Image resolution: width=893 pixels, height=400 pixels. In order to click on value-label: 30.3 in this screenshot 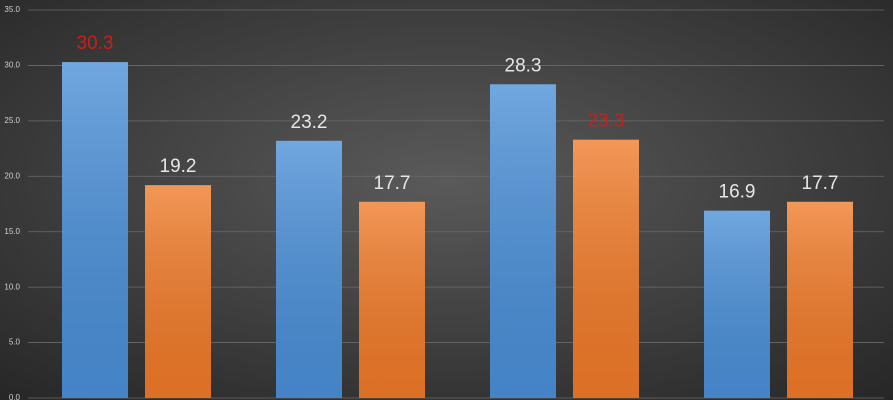, I will do `click(95, 43)`.